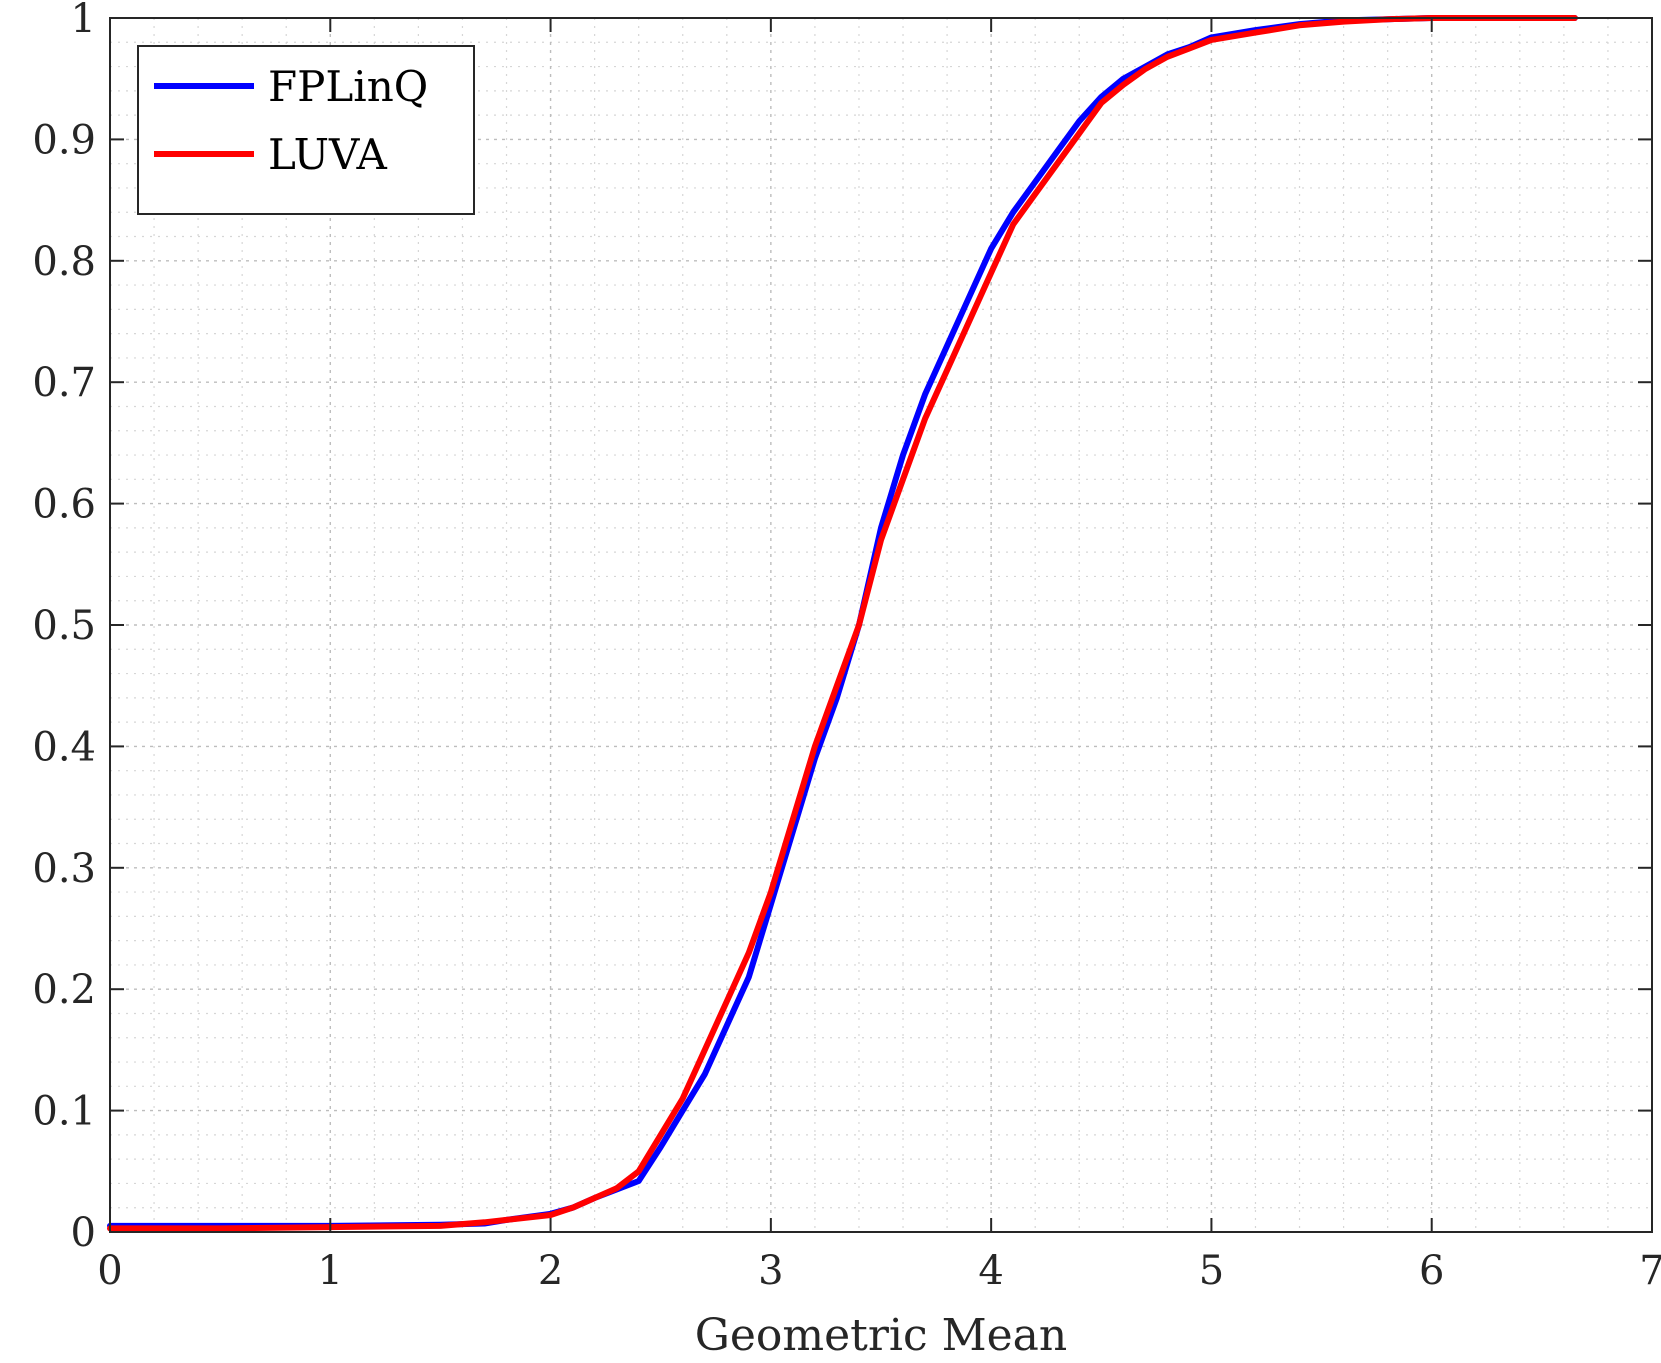 The width and height of the screenshot is (1661, 1363). What do you see at coordinates (327, 154) in the screenshot?
I see `legend-label-luva: LUVA` at bounding box center [327, 154].